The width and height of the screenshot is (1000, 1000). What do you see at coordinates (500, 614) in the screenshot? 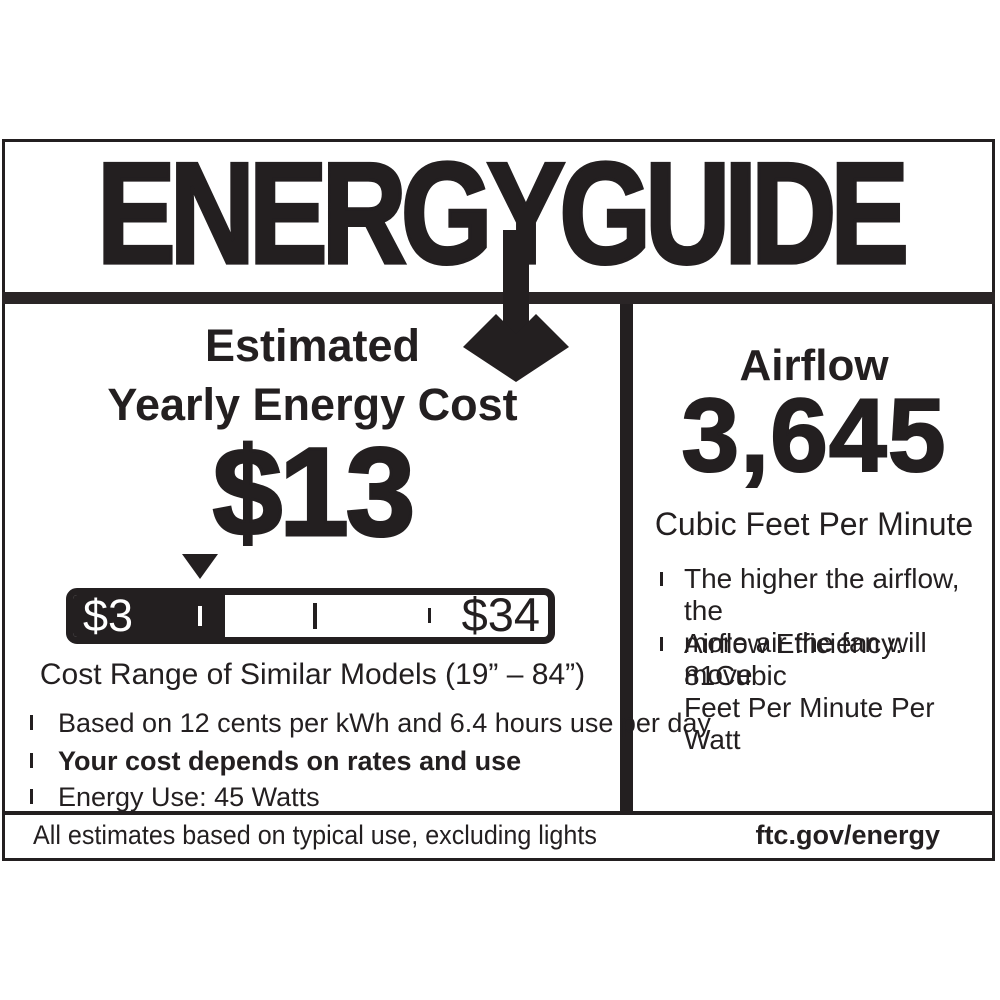
I see `bar-max-label: $34` at bounding box center [500, 614].